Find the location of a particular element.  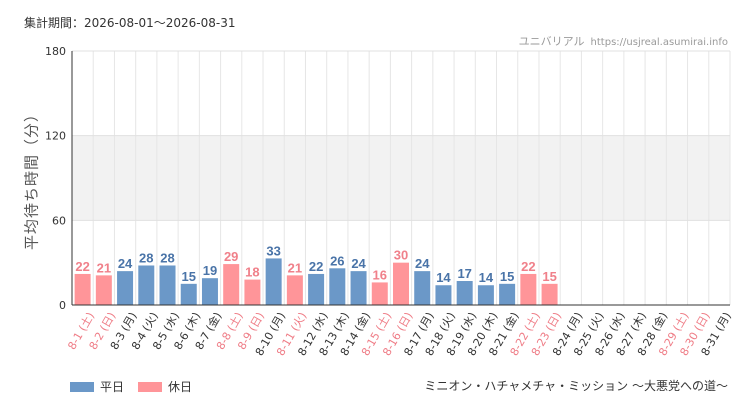

legend-swatch-holiday is located at coordinates (150, 386).